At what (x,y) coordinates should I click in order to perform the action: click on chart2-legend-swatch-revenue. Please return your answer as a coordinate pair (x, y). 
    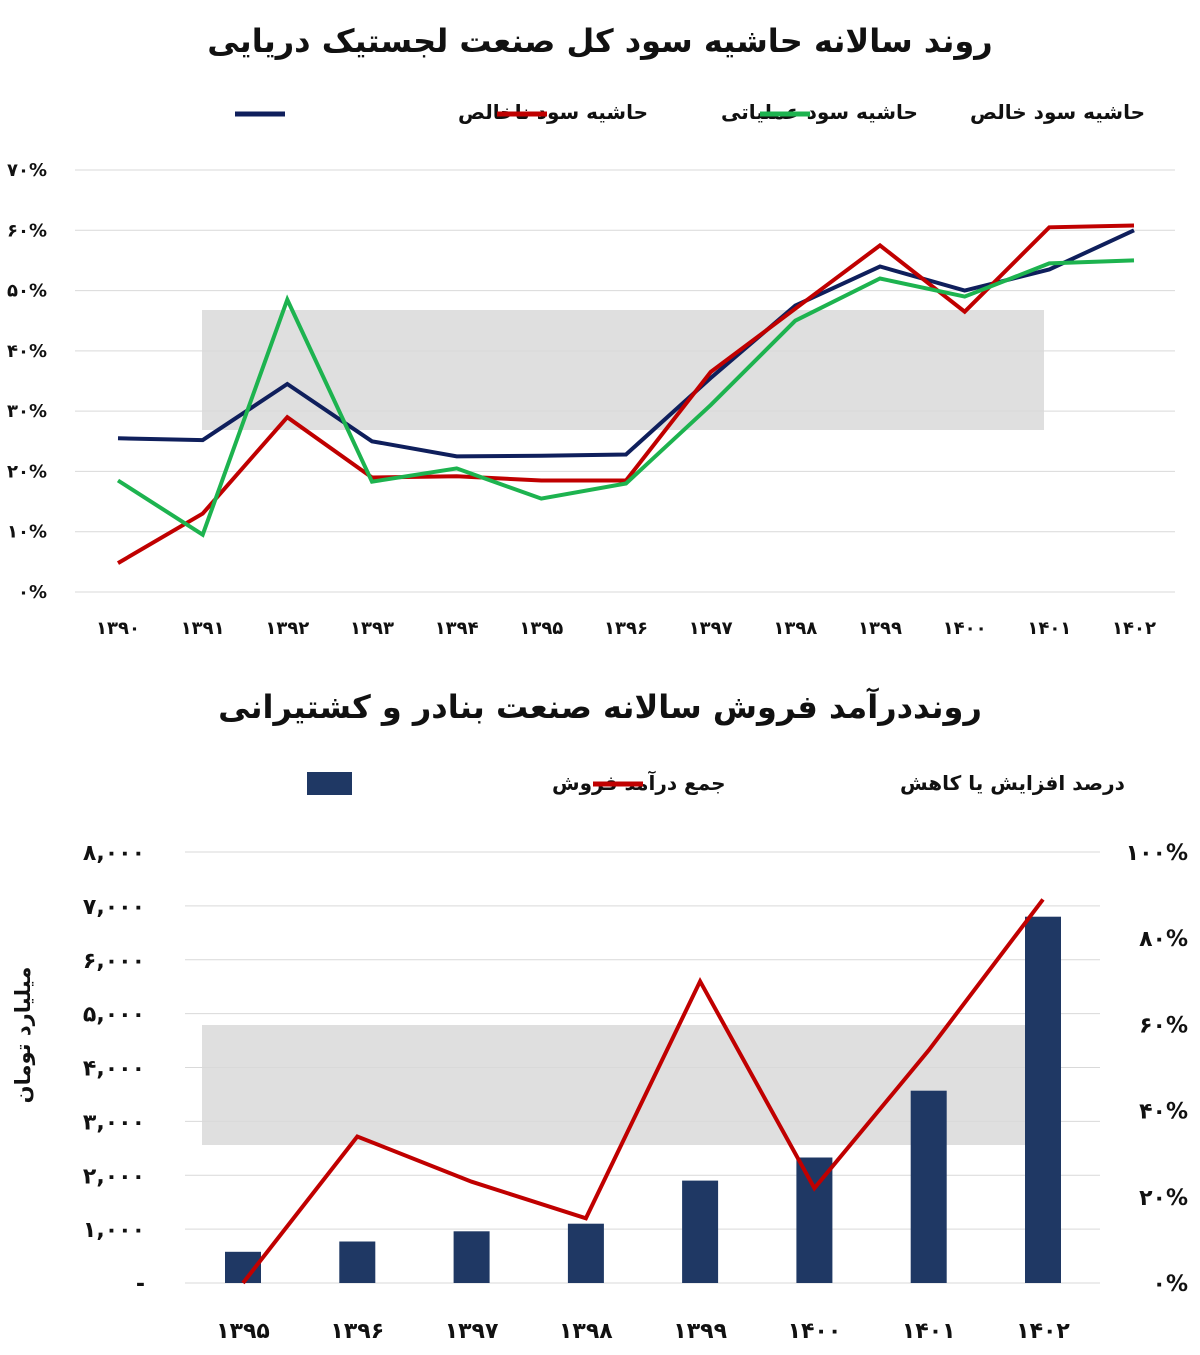
    Looking at the image, I should click on (329, 783).